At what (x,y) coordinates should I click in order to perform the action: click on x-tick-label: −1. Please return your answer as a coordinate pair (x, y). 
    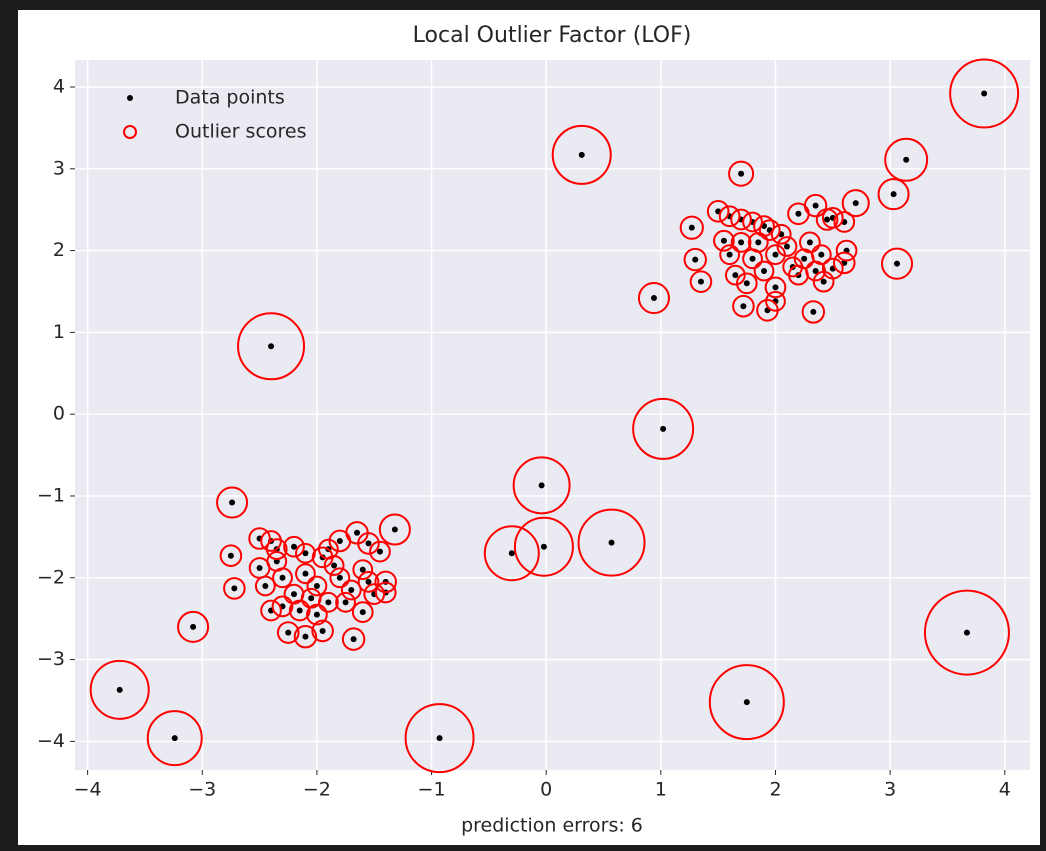
    Looking at the image, I should click on (432, 790).